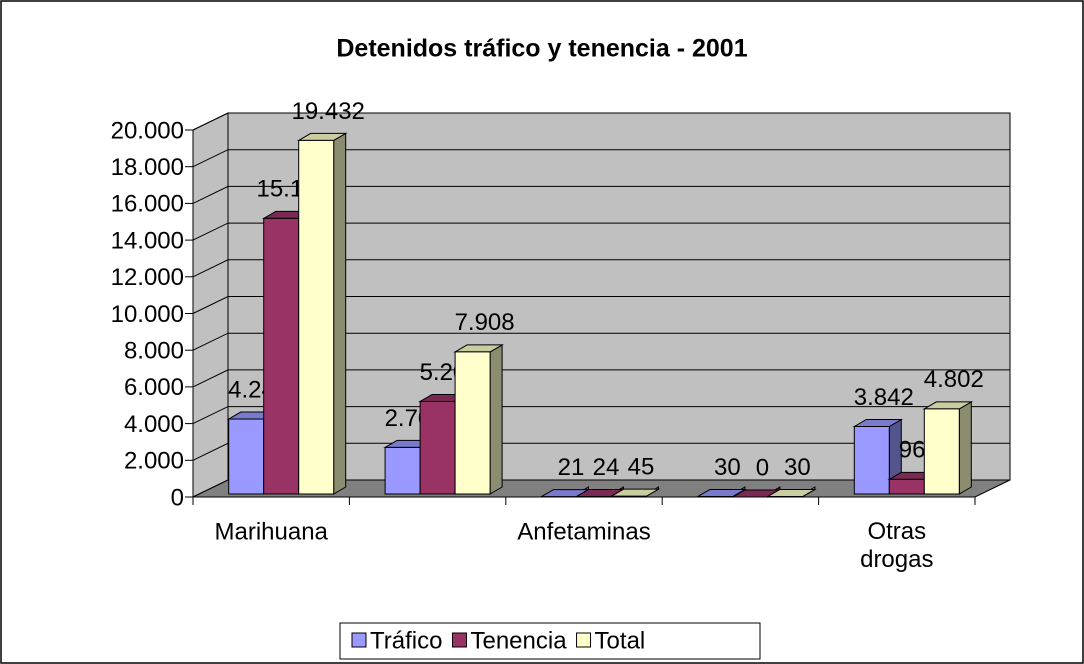 This screenshot has width=1084, height=664. I want to click on x-tick-label: Otras drogas, so click(896, 545).